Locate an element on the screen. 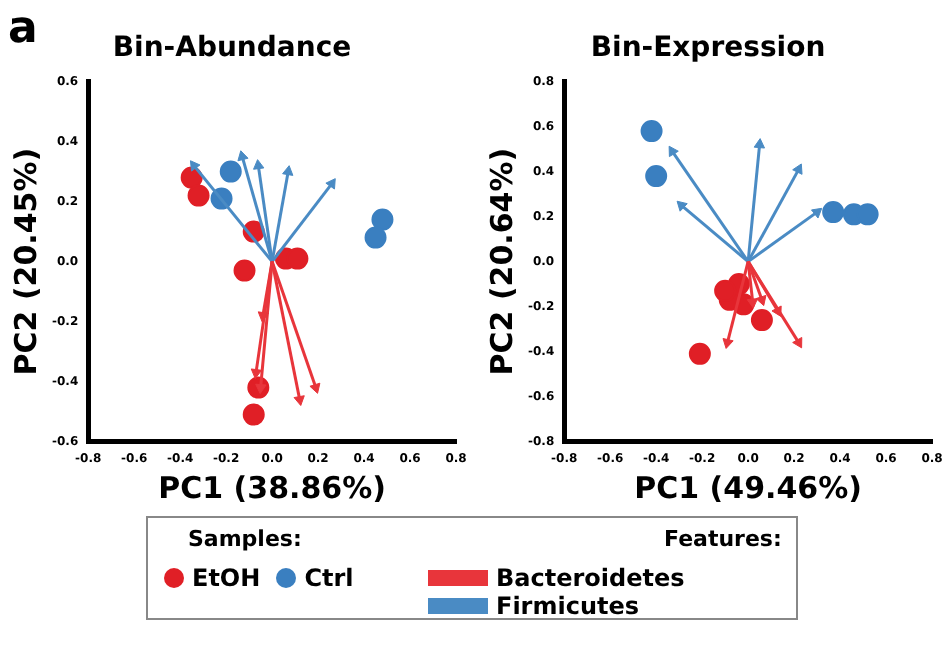  legend-label: Ctrl is located at coordinates (328, 578).